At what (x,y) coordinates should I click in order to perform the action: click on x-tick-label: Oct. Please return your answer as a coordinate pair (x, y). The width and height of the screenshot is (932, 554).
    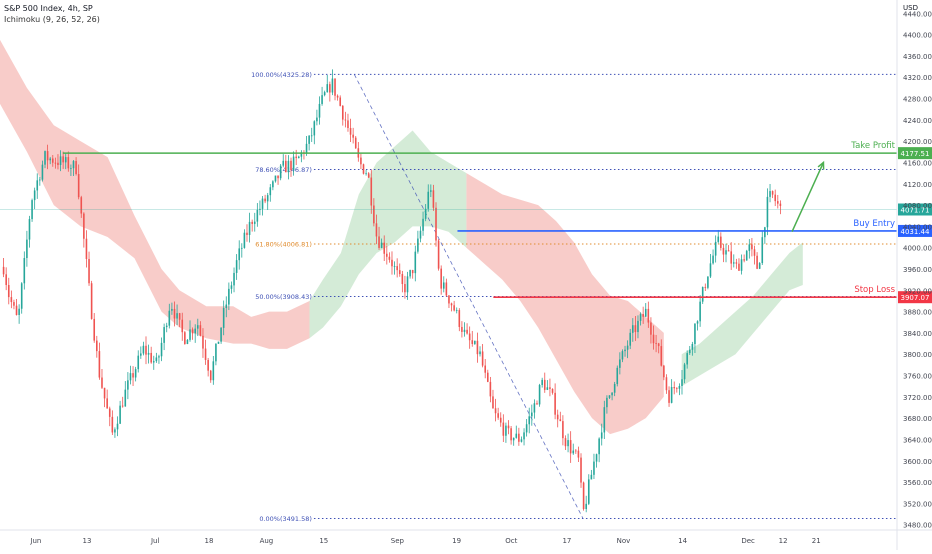
    Looking at the image, I should click on (511, 541).